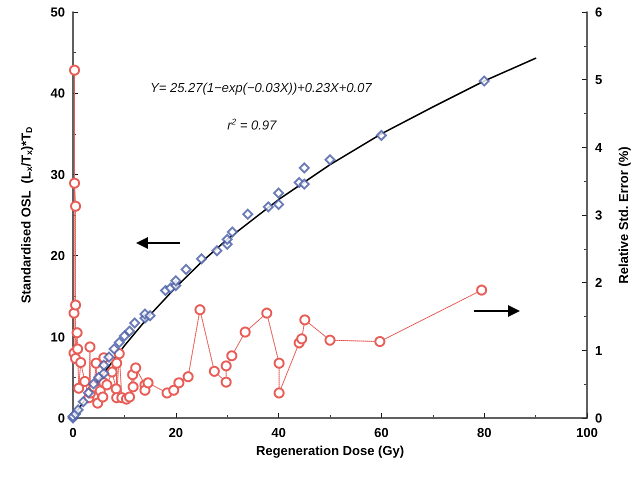 This screenshot has width=644, height=479. Describe the element at coordinates (57, 174) in the screenshot. I see `y-tick-label: 30` at that location.